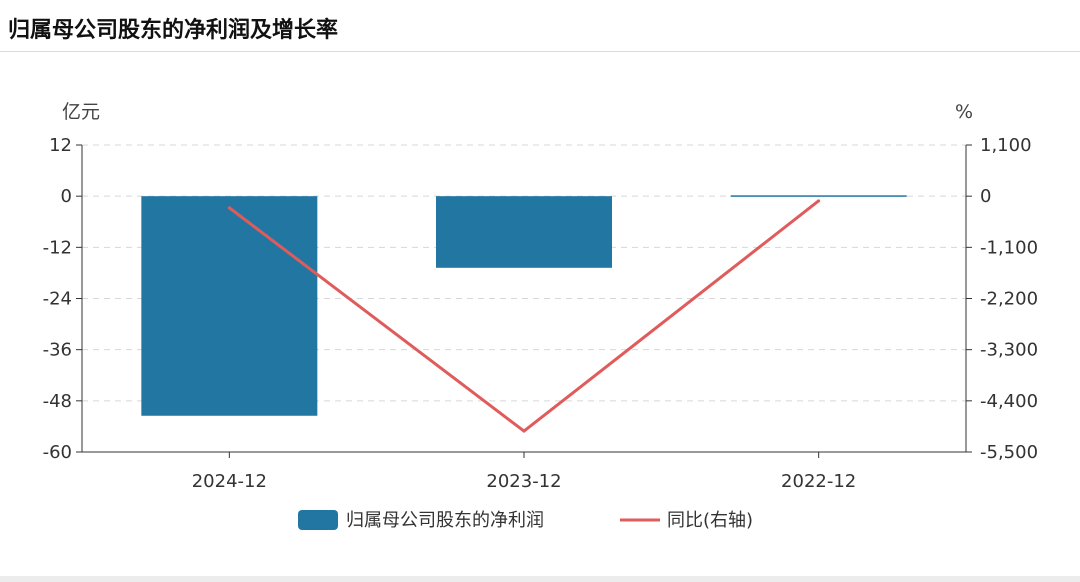 This screenshot has height=582, width=1080. Describe the element at coordinates (1006, 145) in the screenshot. I see `y-right-tick-label: 1,100` at that location.